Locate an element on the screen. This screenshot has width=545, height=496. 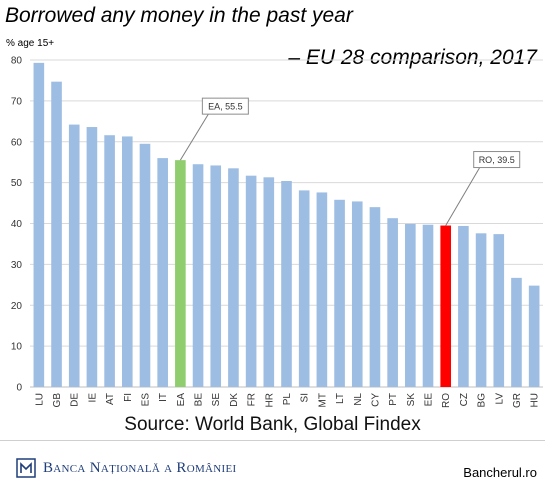
bar-ee is located at coordinates (428, 305).